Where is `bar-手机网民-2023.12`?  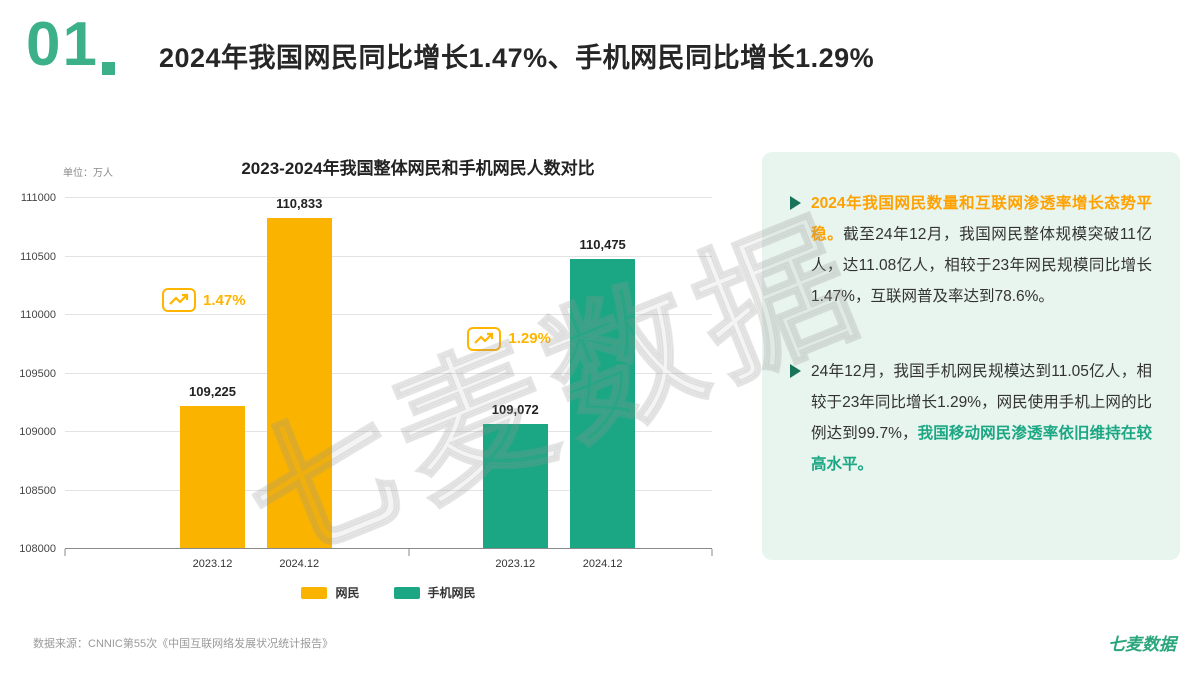 bar-手机网民-2023.12 is located at coordinates (515, 486).